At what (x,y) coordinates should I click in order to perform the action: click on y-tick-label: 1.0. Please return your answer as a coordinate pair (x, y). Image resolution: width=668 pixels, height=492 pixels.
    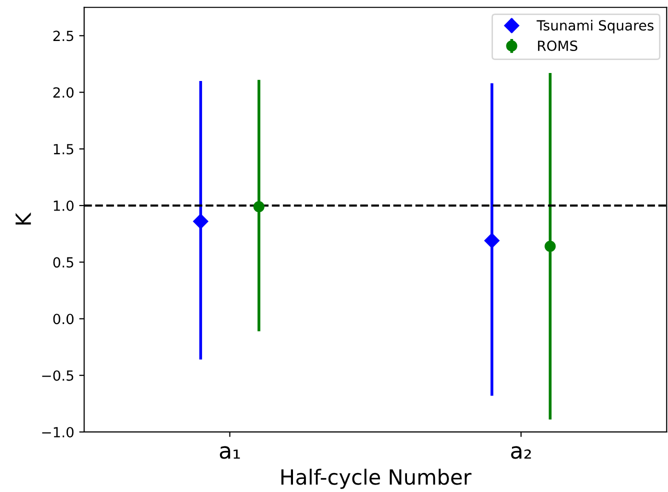
    Looking at the image, I should click on (64, 205).